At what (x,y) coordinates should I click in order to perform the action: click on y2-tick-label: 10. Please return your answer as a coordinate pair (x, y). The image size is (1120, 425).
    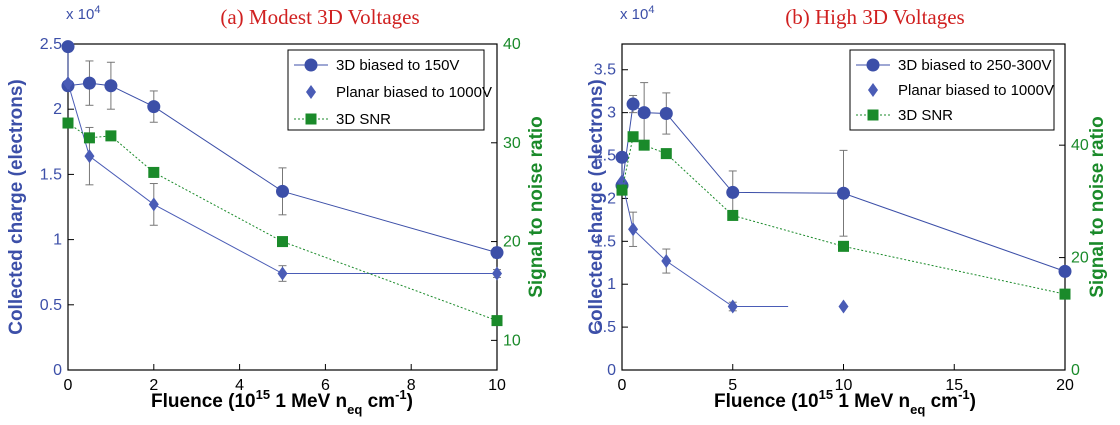
    Looking at the image, I should click on (512, 340).